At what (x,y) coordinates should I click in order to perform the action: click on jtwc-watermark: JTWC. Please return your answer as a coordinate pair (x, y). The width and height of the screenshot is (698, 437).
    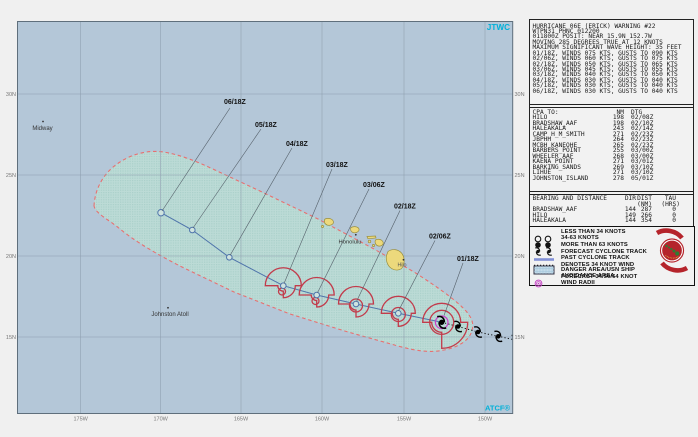
    Looking at the image, I should click on (498, 27).